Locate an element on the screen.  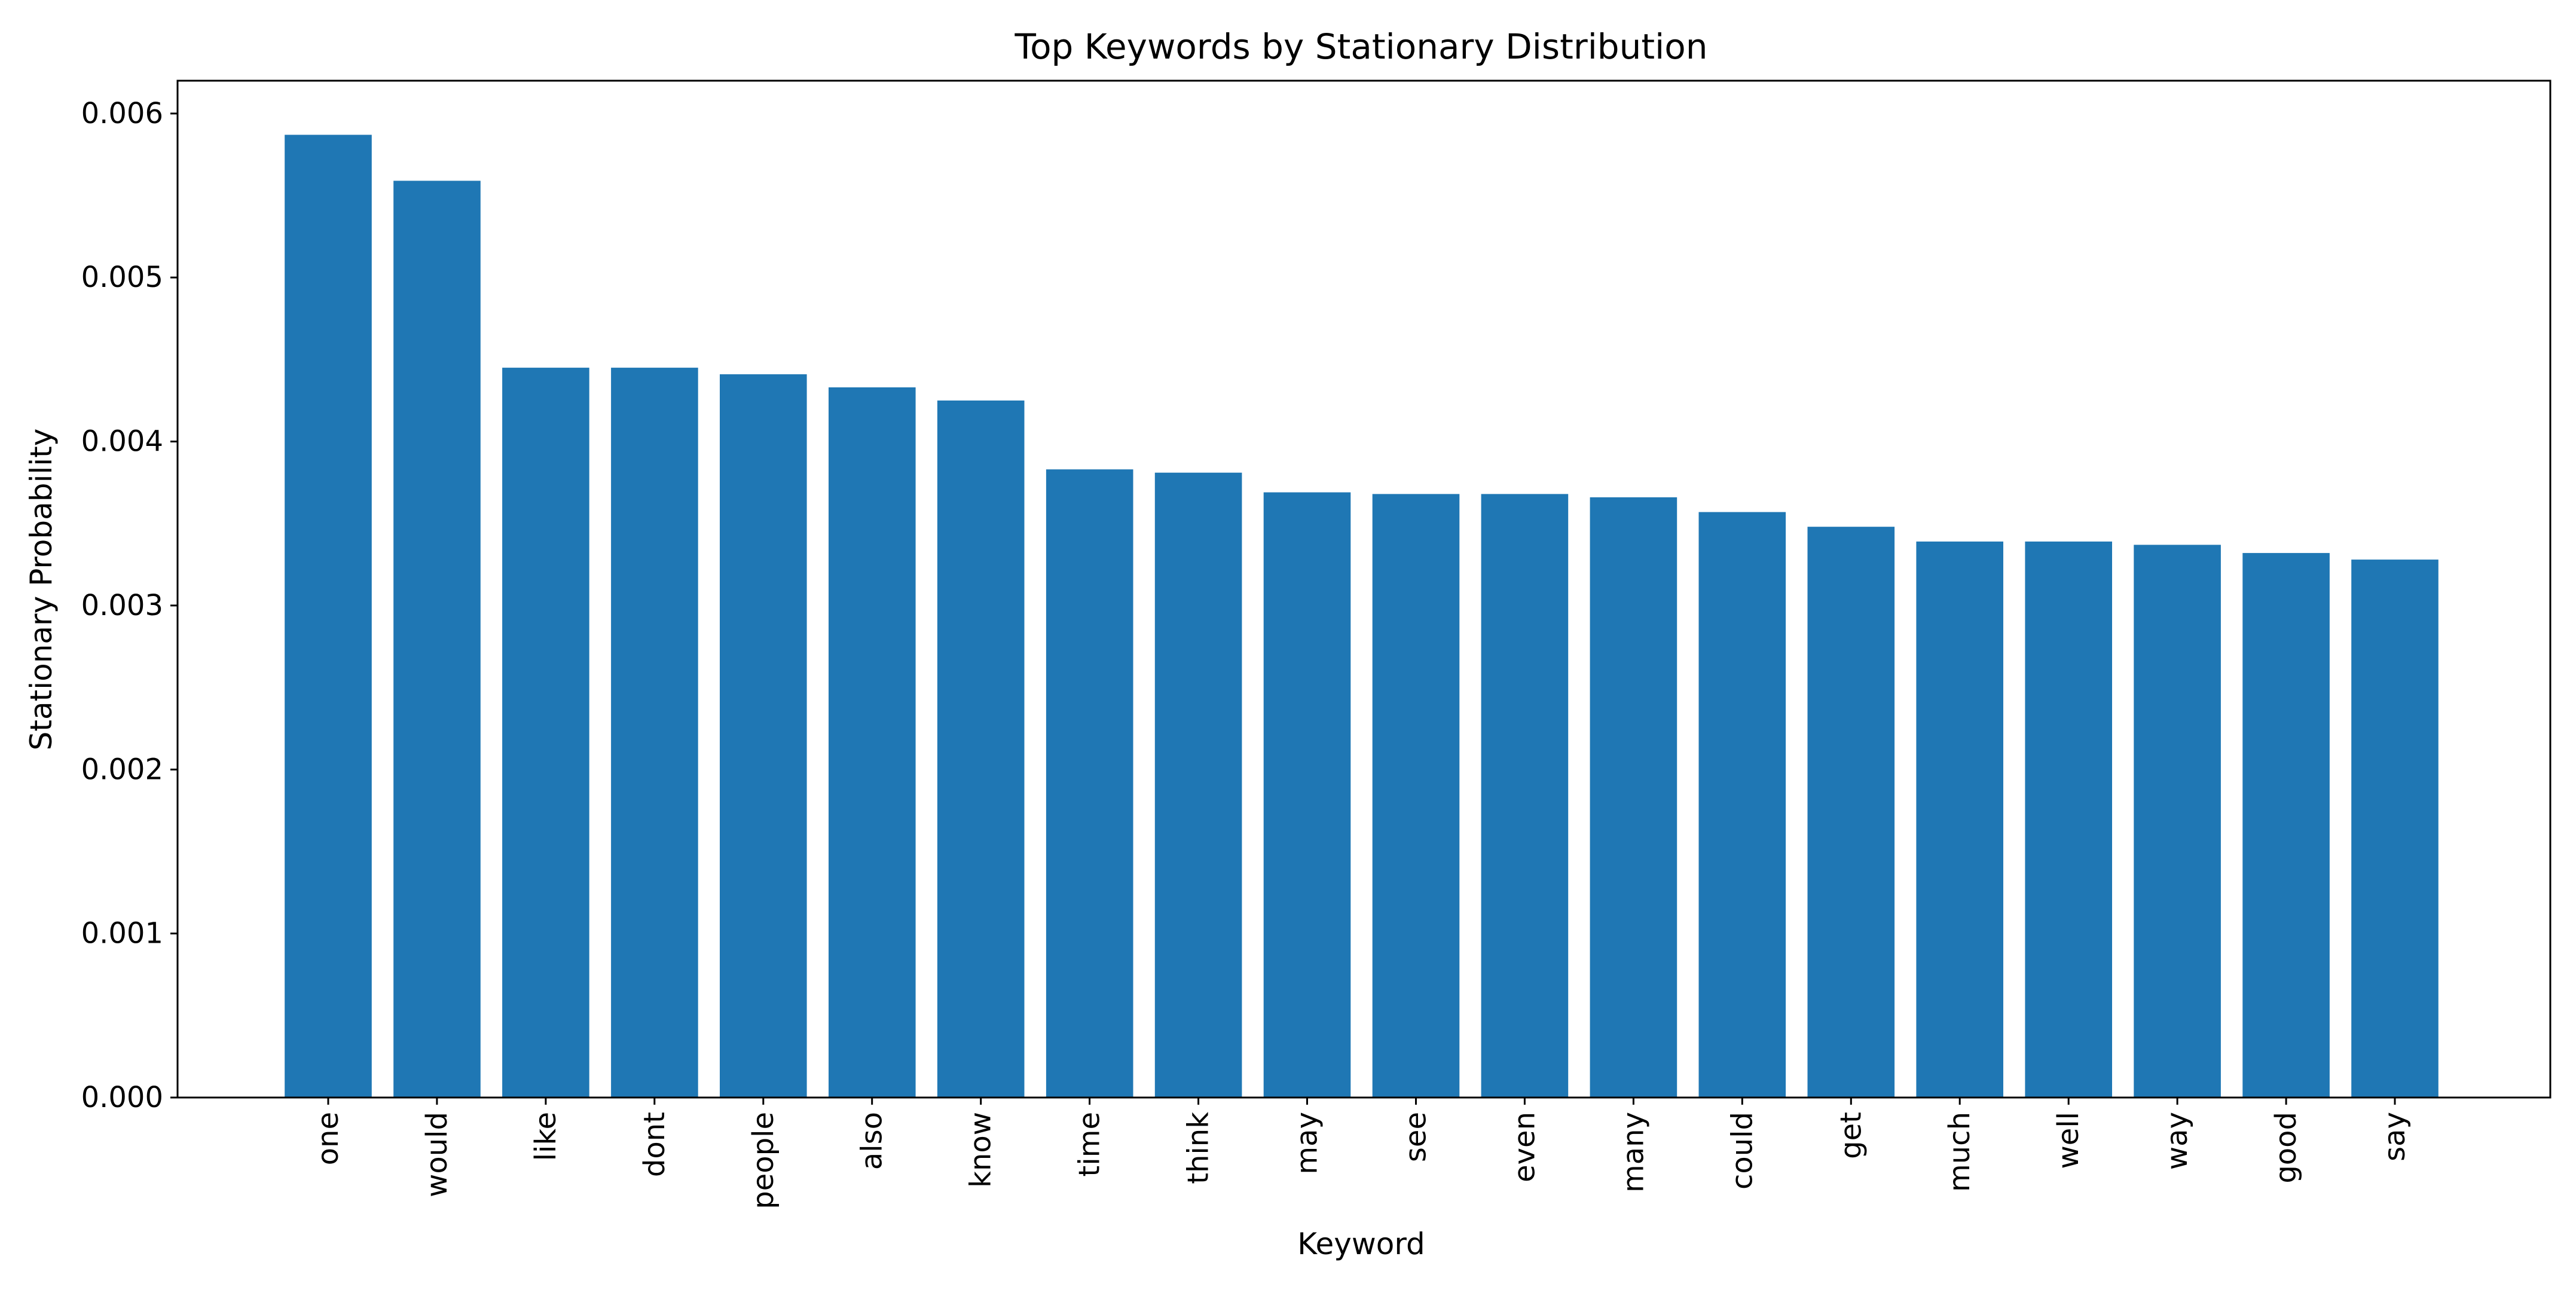
bar-like is located at coordinates (545, 733).